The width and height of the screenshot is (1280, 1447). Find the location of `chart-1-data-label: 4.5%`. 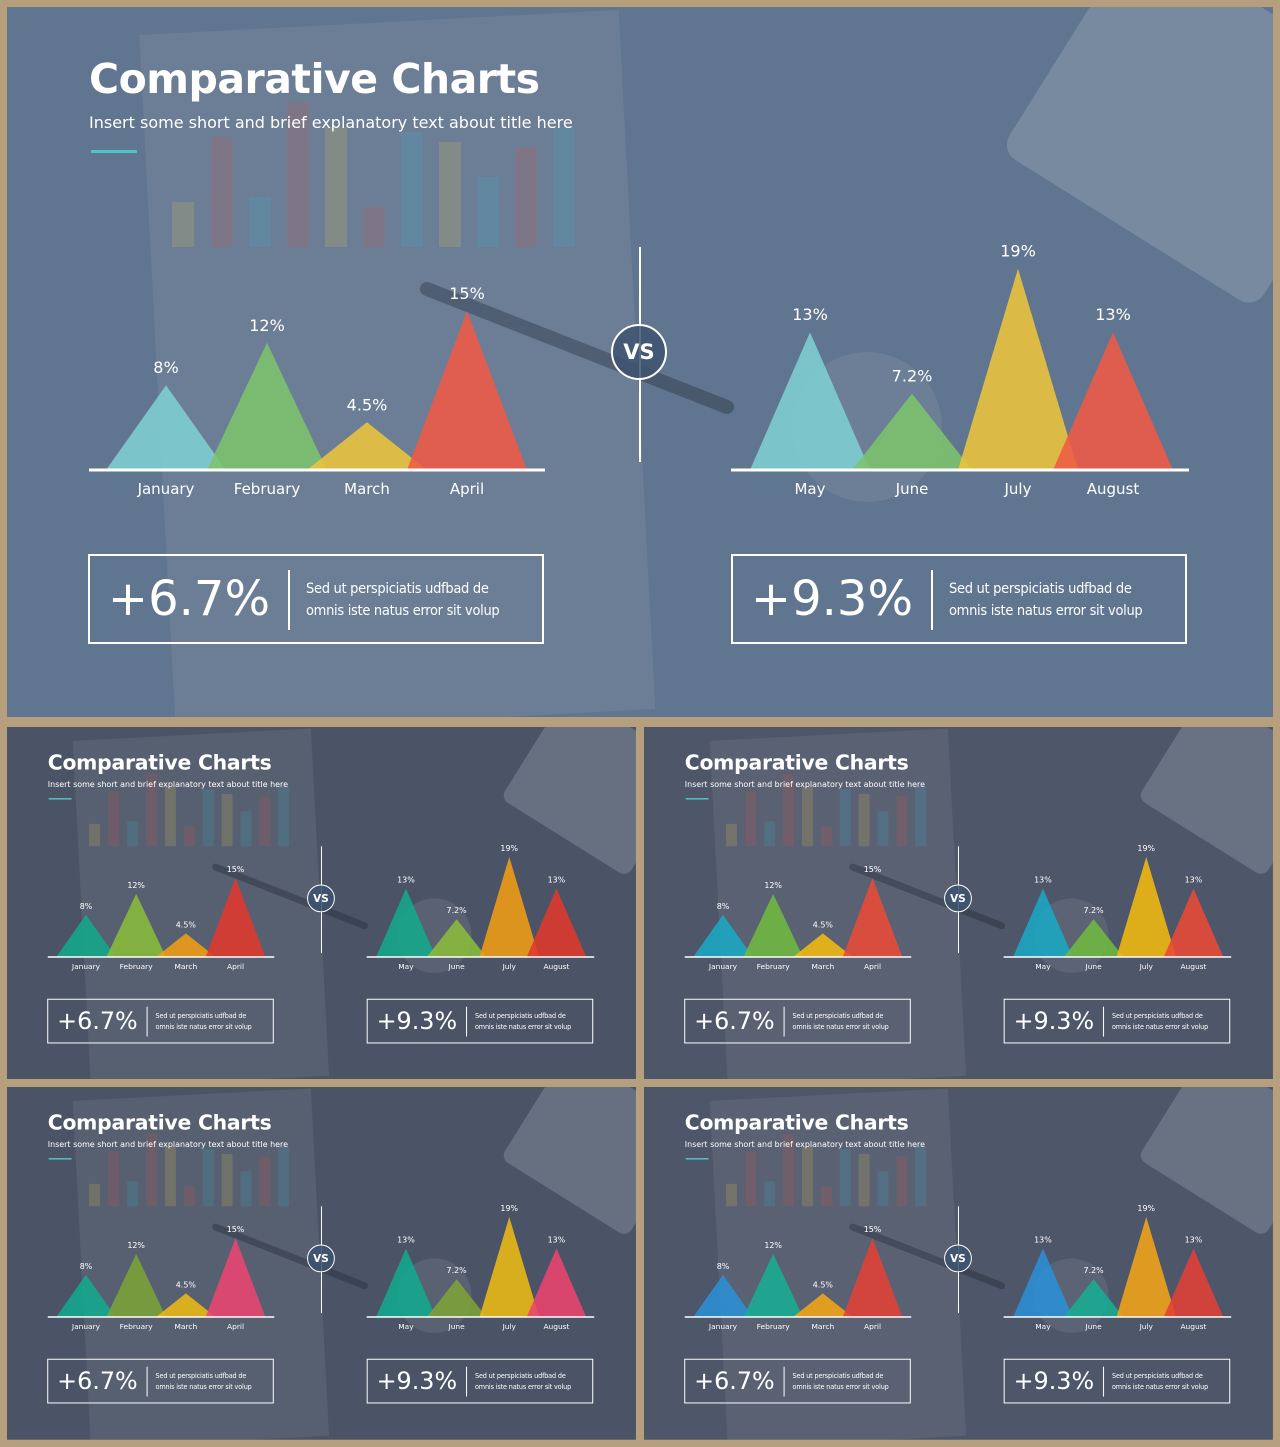

chart-1-data-label: 4.5% is located at coordinates (367, 404).